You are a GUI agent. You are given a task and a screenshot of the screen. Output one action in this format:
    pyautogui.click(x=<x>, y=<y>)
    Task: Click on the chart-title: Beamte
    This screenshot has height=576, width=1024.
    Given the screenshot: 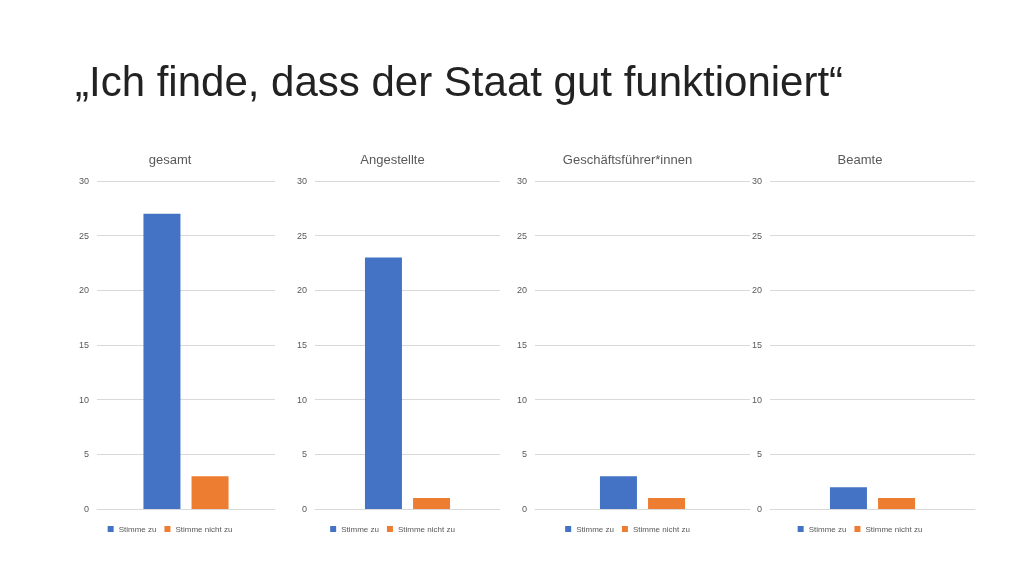 What is the action you would take?
    pyautogui.click(x=860, y=159)
    